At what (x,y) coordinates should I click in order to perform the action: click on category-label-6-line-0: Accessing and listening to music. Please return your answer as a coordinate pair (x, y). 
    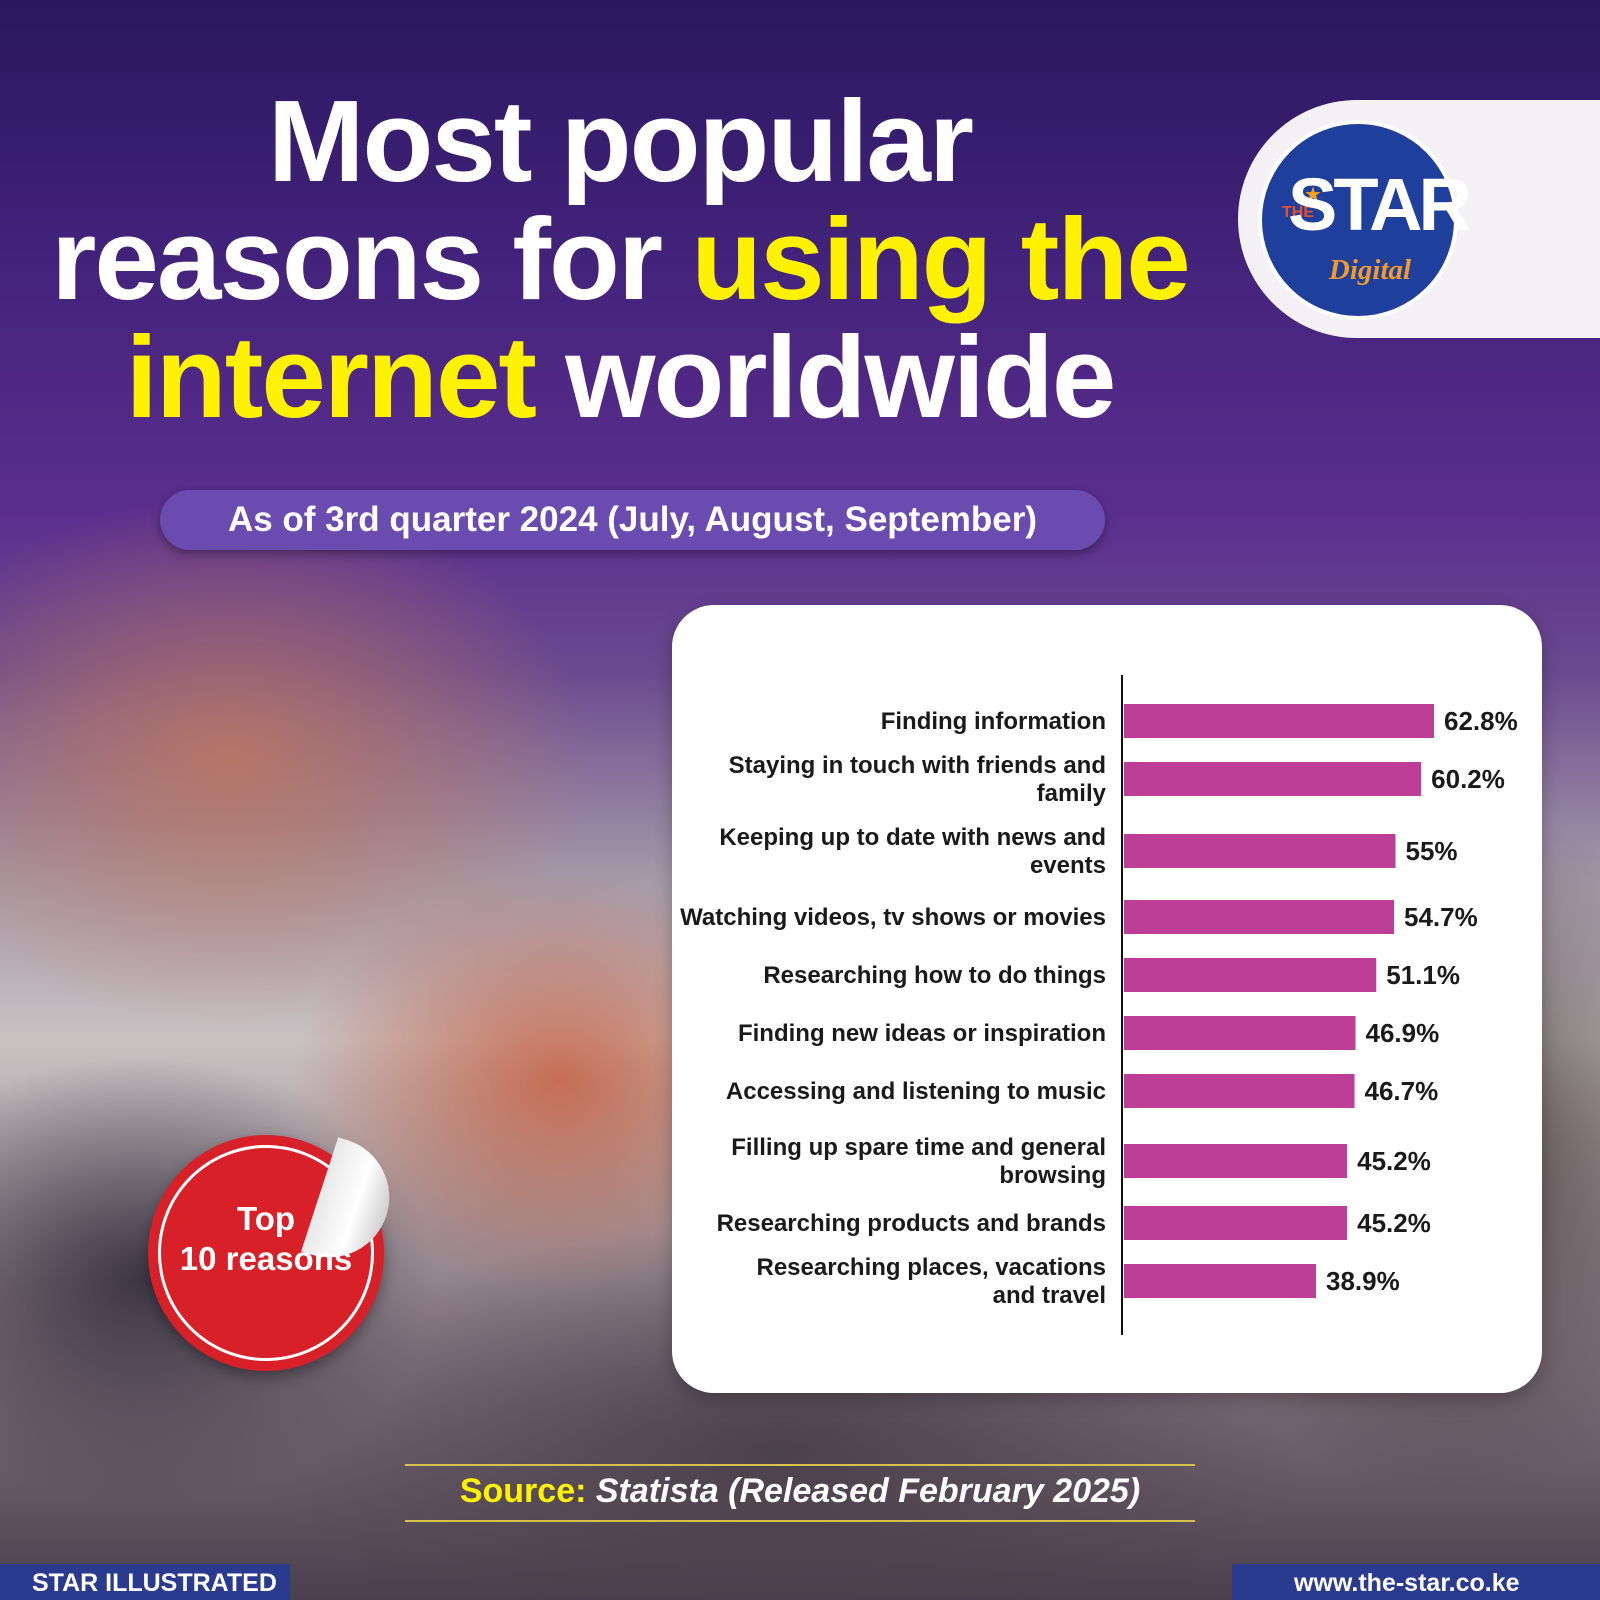
    Looking at the image, I should click on (916, 1091).